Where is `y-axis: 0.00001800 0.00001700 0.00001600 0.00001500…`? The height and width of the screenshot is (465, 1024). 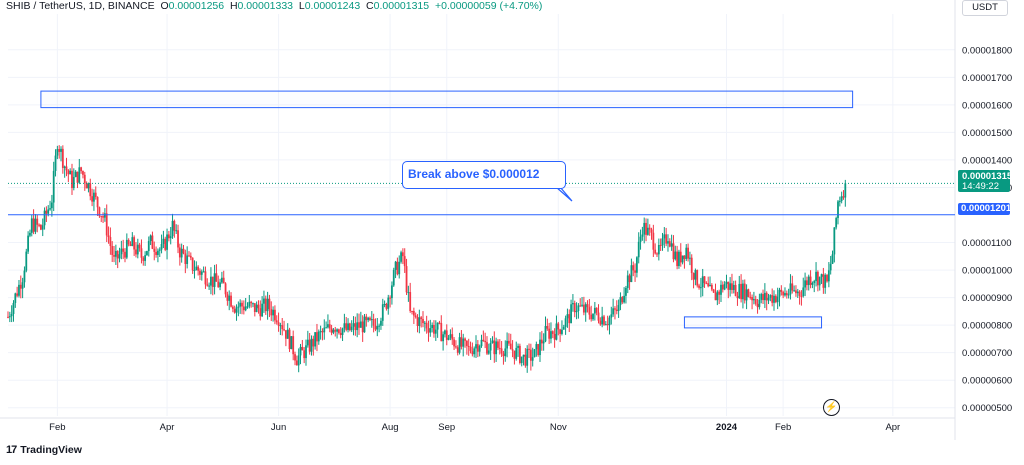
y-axis: 0.00001800 0.00001700 0.00001600 0.00001500… is located at coordinates (987, 229).